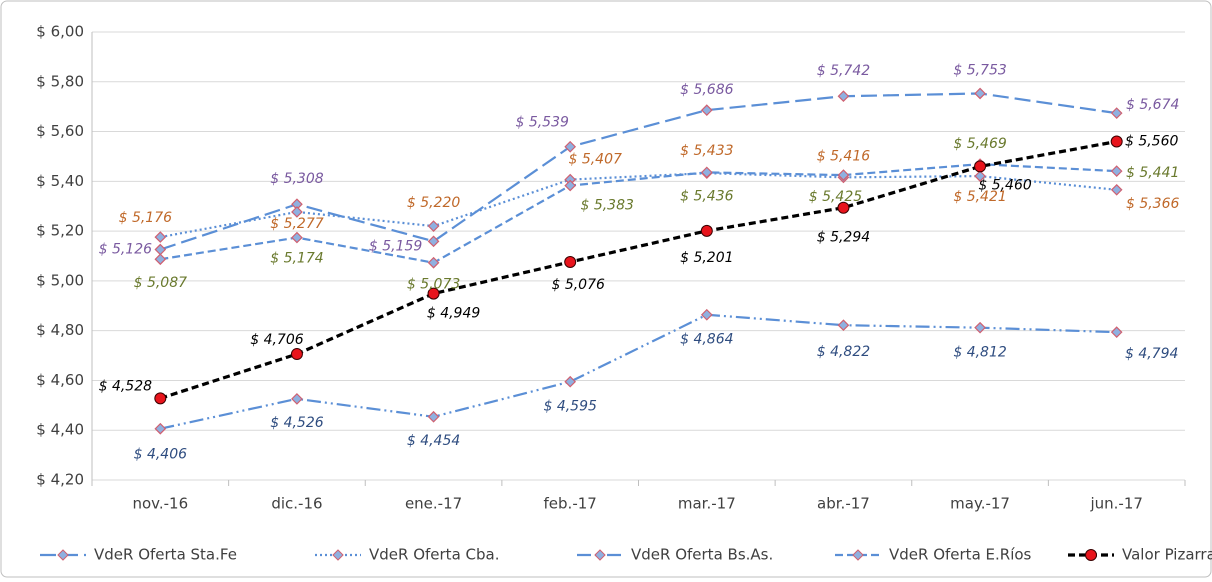 This screenshot has height=582, width=1212. What do you see at coordinates (707, 90) in the screenshot?
I see `value-label: $ 5,686` at bounding box center [707, 90].